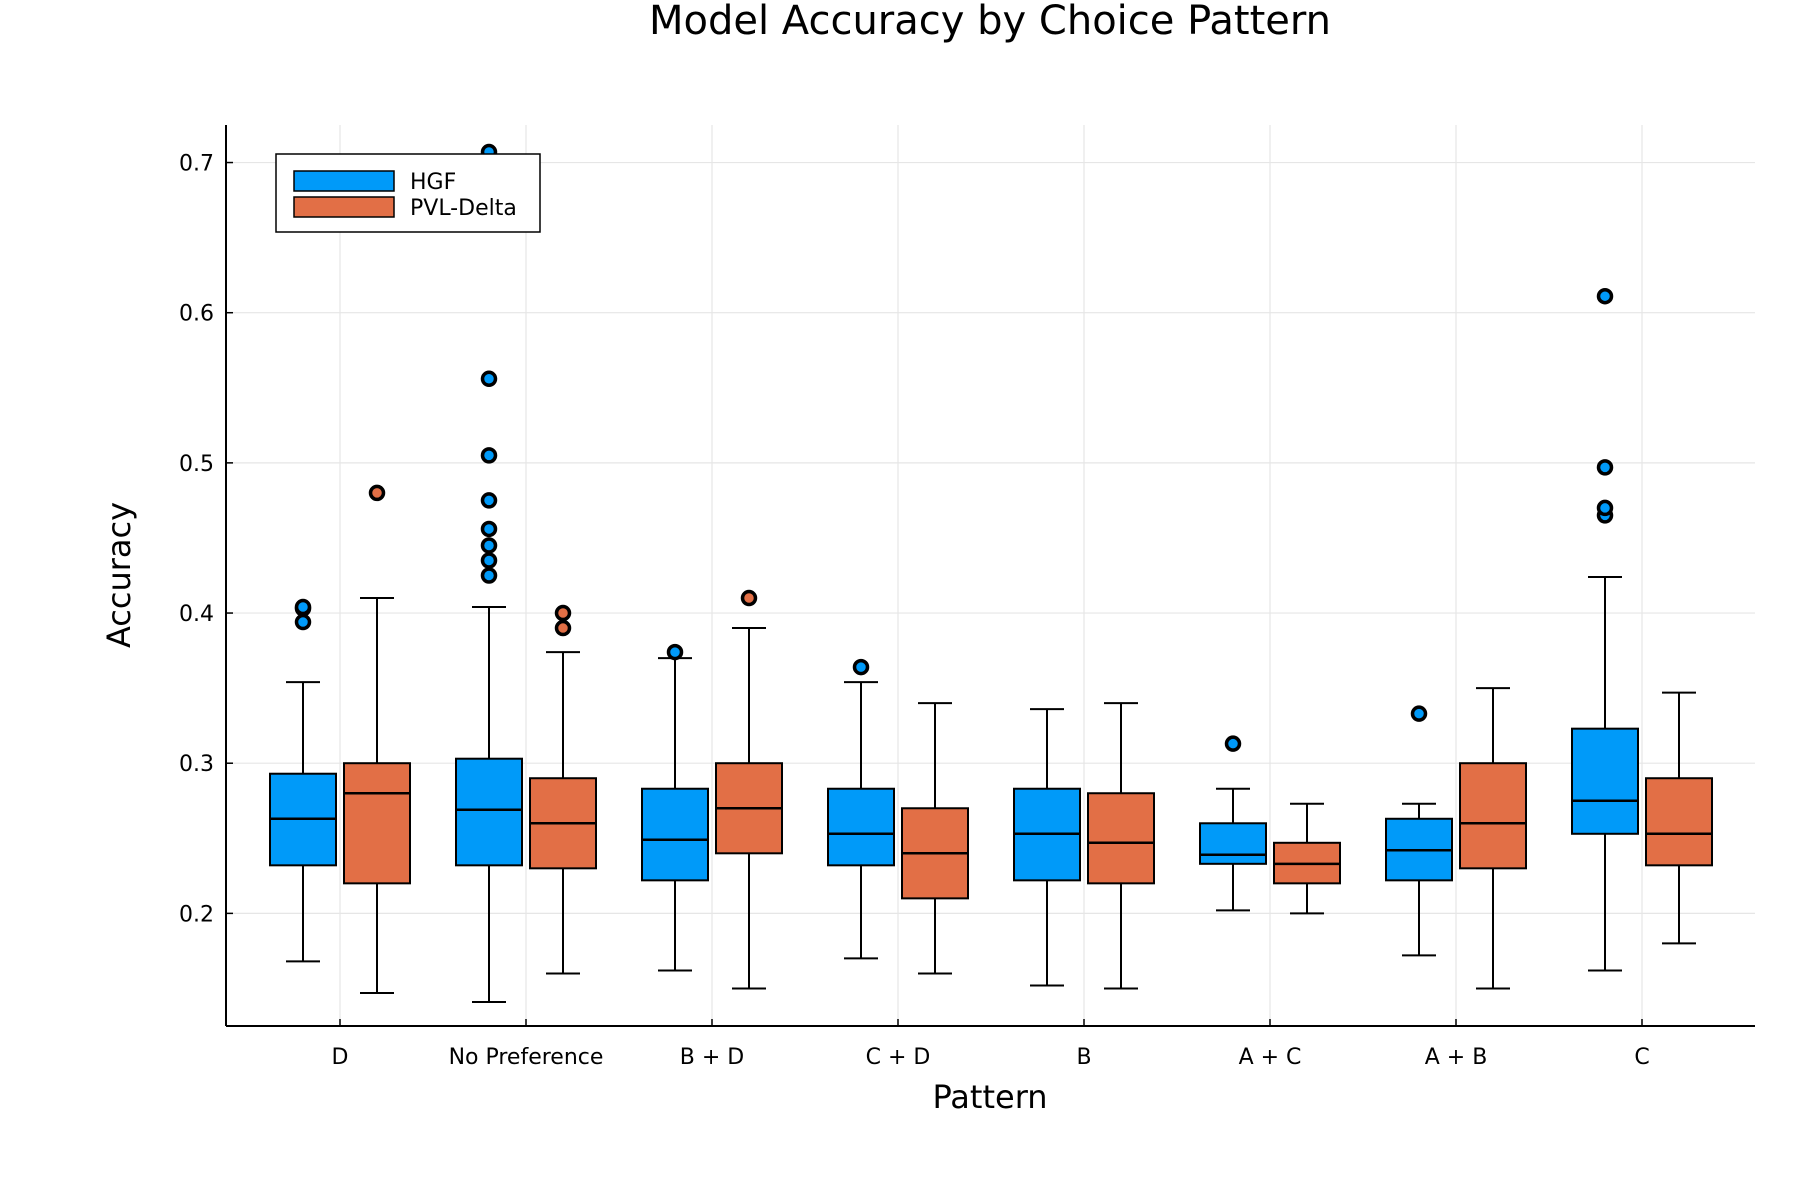 This screenshot has width=1800, height=1204. Describe the element at coordinates (526, 1057) in the screenshot. I see `x-tick-label-no-preference: No Preference` at that location.